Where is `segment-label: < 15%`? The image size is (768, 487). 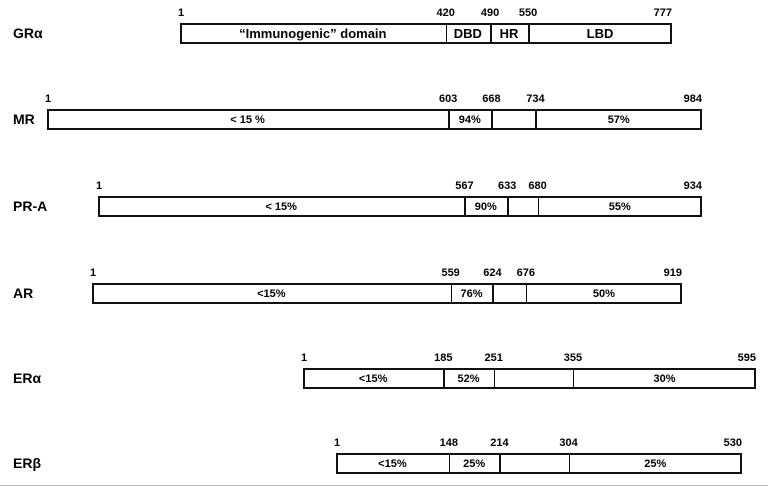 segment-label: < 15% is located at coordinates (281, 206).